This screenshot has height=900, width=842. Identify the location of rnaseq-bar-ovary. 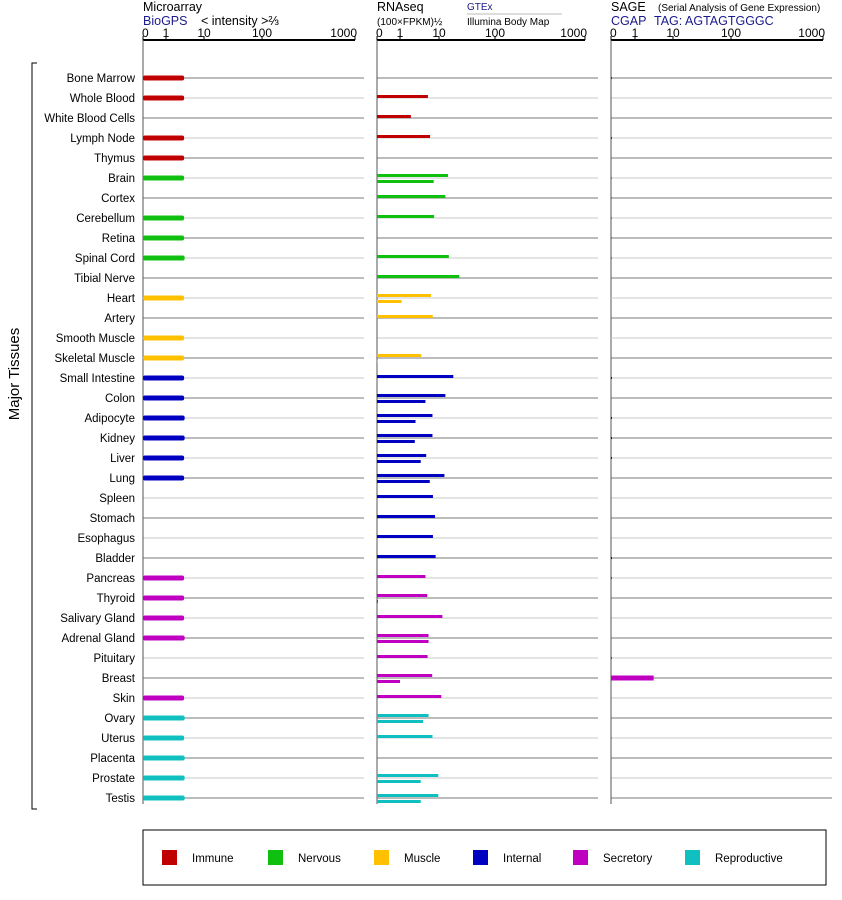
(400, 721).